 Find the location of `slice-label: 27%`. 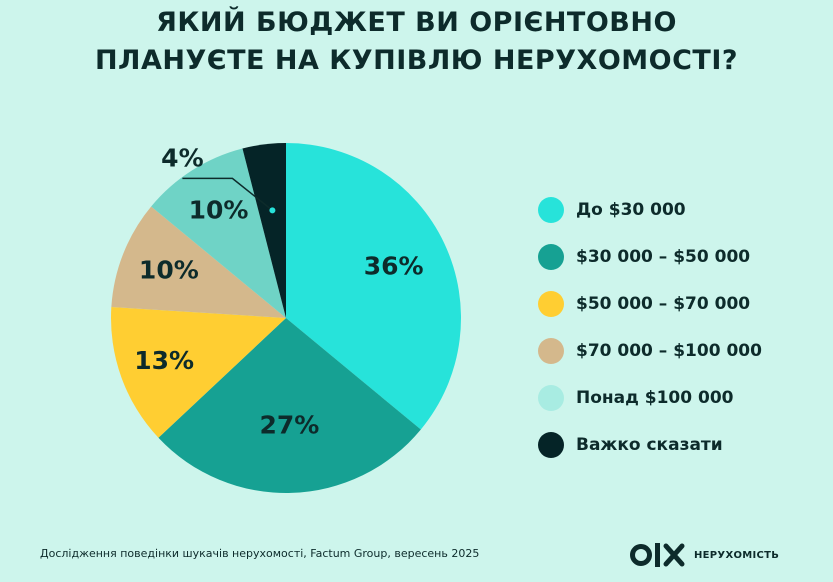

slice-label: 27% is located at coordinates (289, 424).